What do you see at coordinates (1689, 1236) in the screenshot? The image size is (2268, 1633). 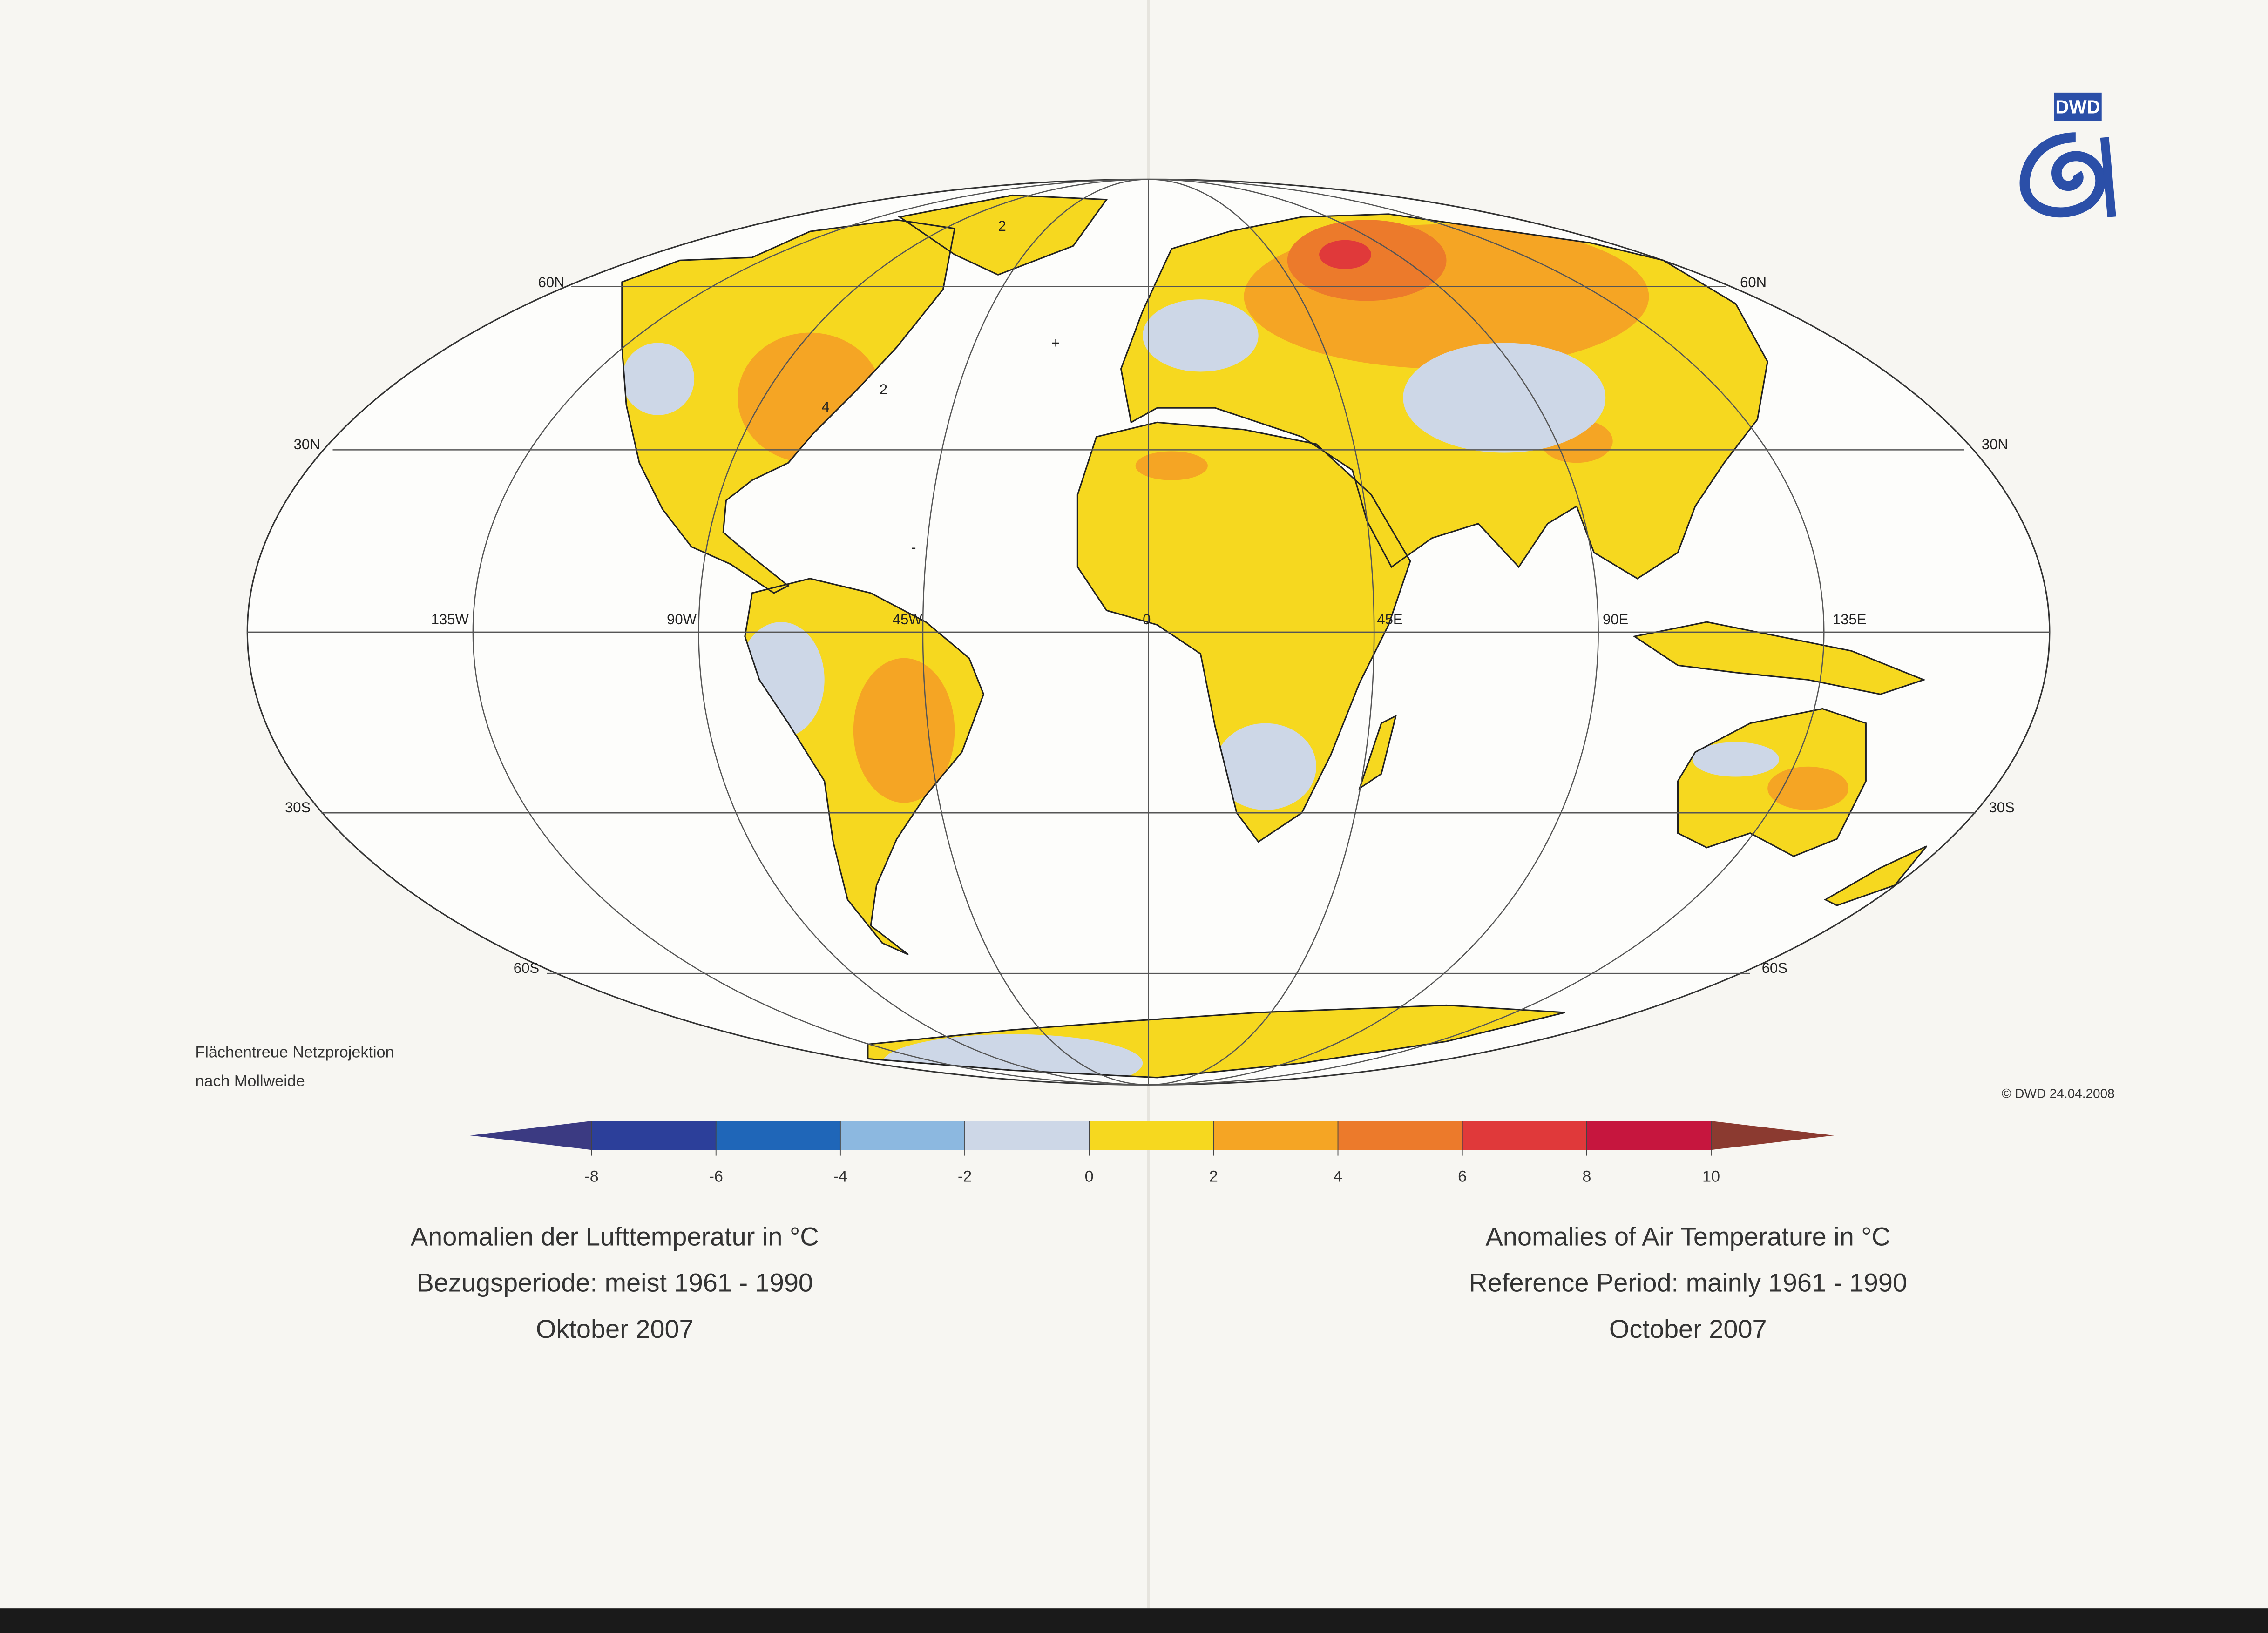 I see `caption-en: Anomalies of Air Temperature in °C` at bounding box center [1689, 1236].